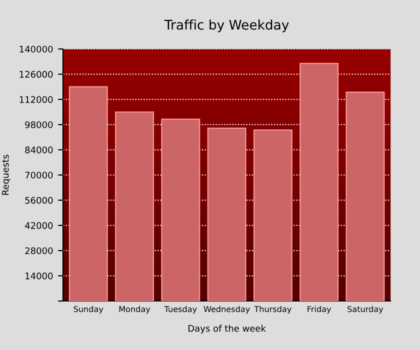 The height and width of the screenshot is (350, 420). Describe the element at coordinates (39, 150) in the screenshot. I see `y-tick-label: 84000` at that location.